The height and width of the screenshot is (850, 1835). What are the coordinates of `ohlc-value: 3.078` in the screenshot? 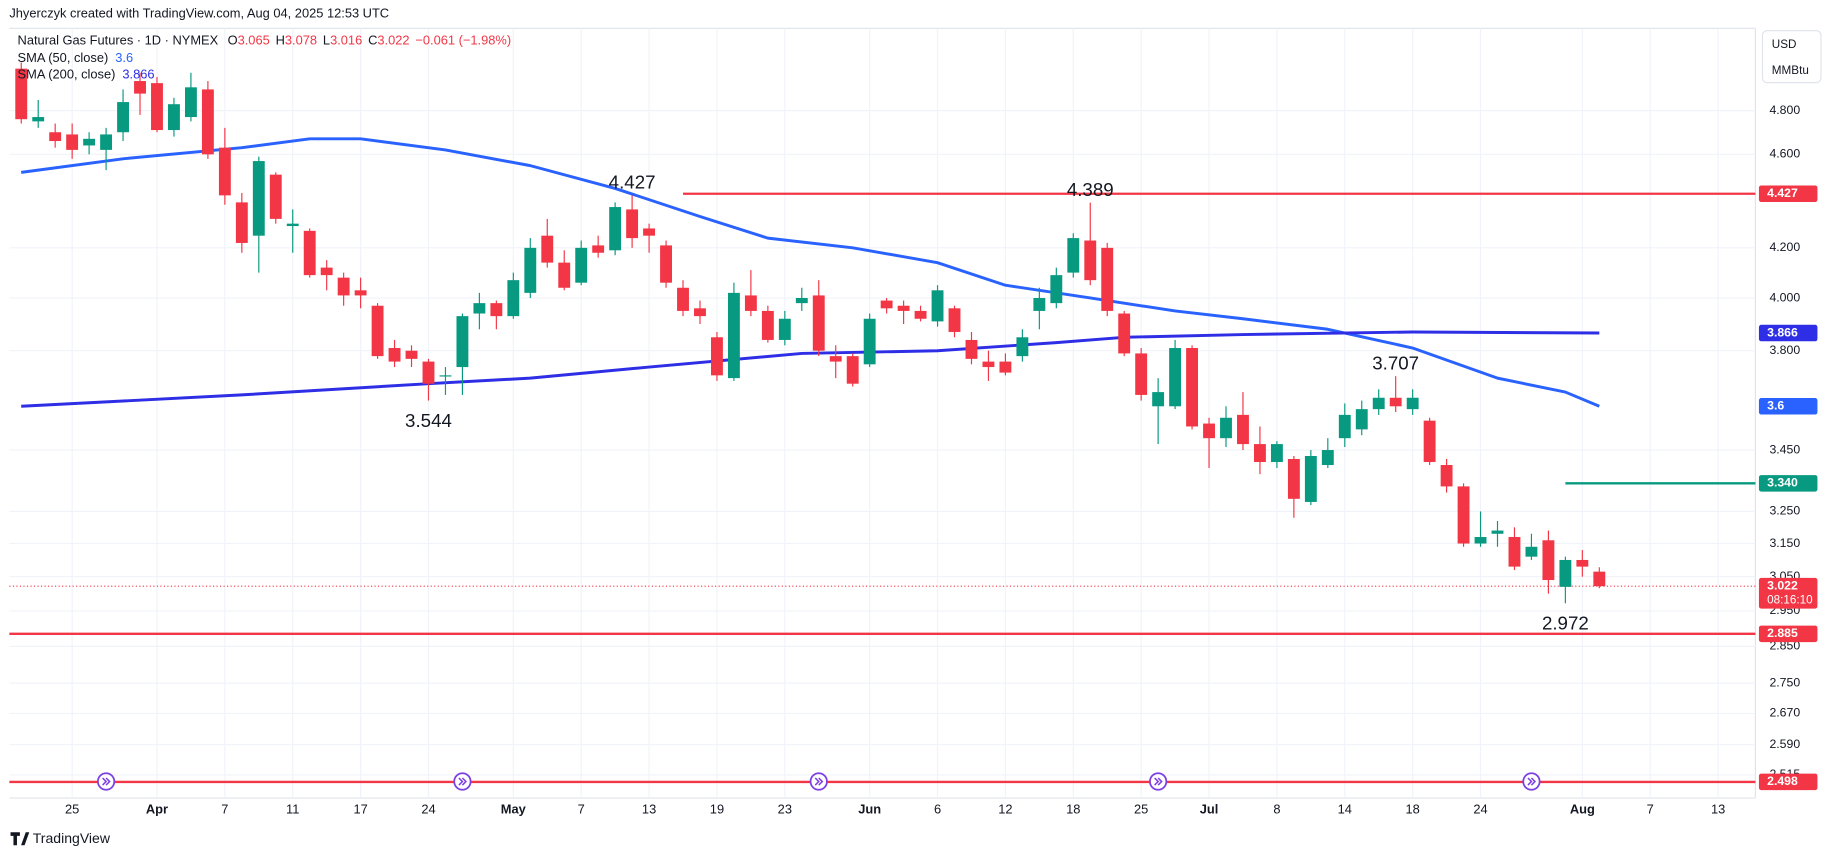 It's located at (301, 40).